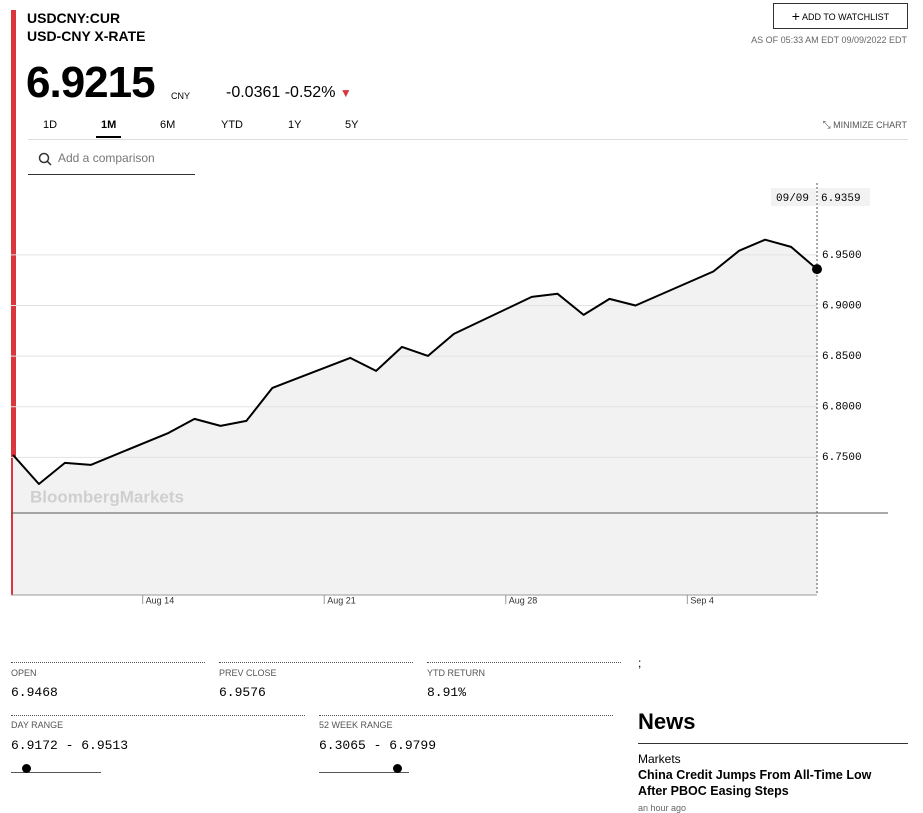 This screenshot has width=923, height=813. What do you see at coordinates (842, 306) in the screenshot?
I see `y-tick-label: 6.9000` at bounding box center [842, 306].